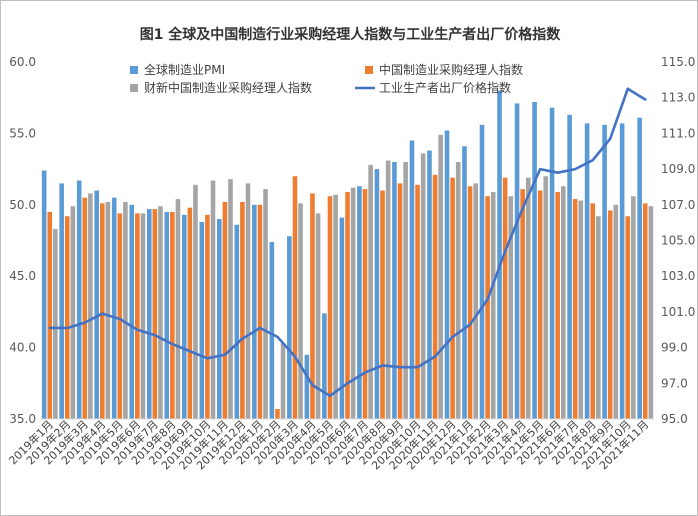  What do you see at coordinates (678, 241) in the screenshot?
I see `y-right-tick-label: 105.0` at bounding box center [678, 241].